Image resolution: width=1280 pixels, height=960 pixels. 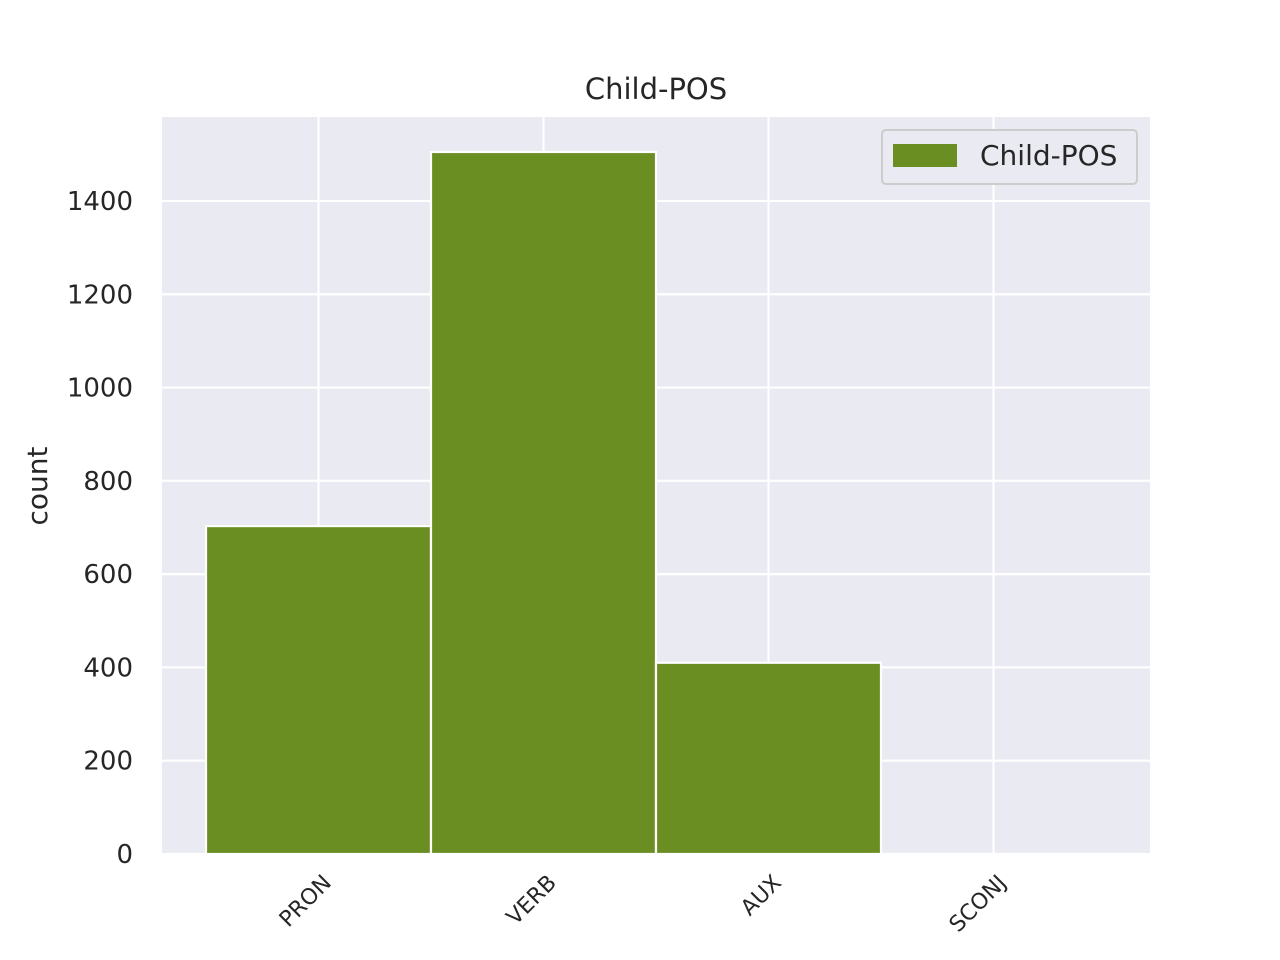 What do you see at coordinates (978, 904) in the screenshot?
I see `x-tick-label-sconj: SCONJ` at bounding box center [978, 904].